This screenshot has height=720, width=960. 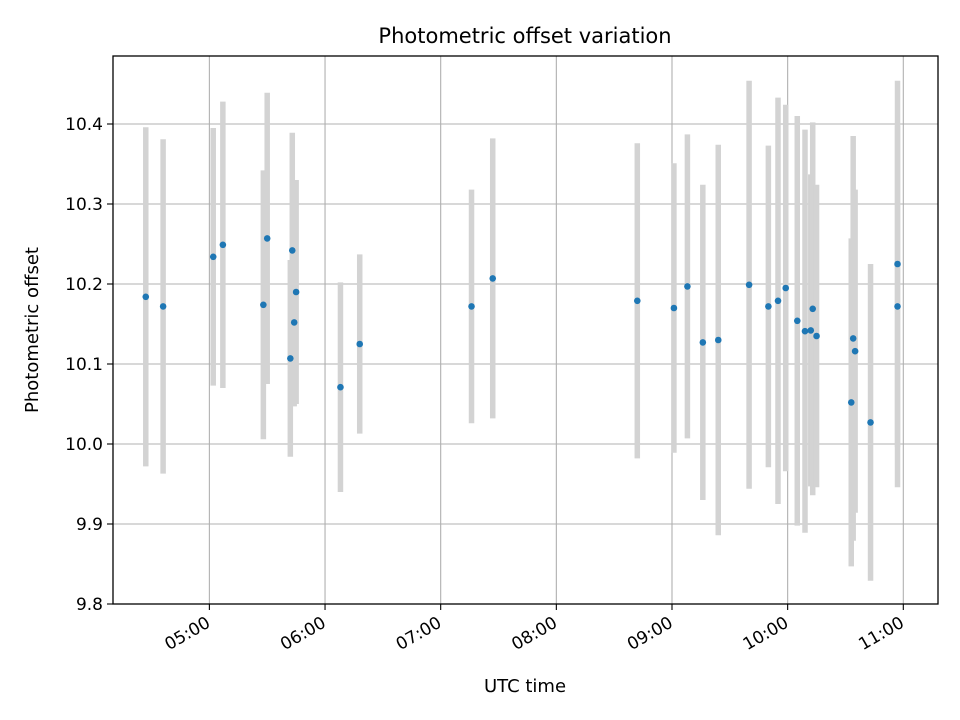 What do you see at coordinates (525, 686) in the screenshot?
I see `x-axis-label: UTC time` at bounding box center [525, 686].